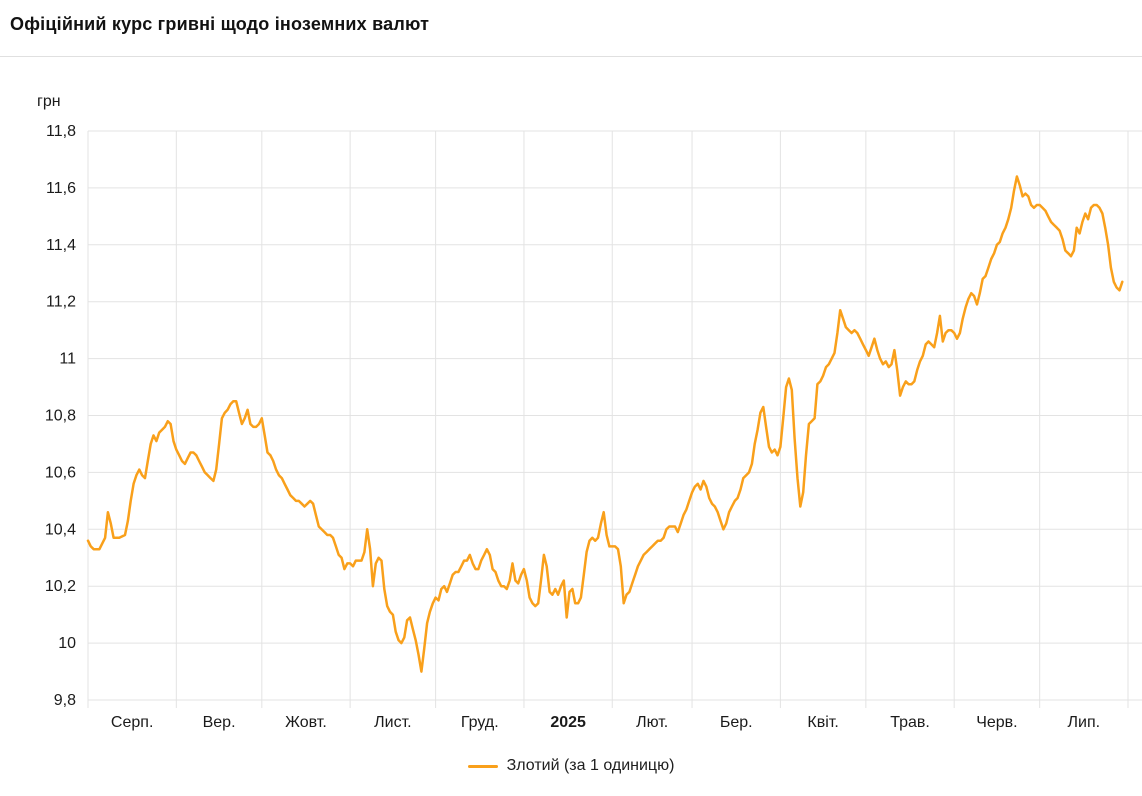 The height and width of the screenshot is (796, 1142). I want to click on y-tick-label: 11,8, so click(61, 131).